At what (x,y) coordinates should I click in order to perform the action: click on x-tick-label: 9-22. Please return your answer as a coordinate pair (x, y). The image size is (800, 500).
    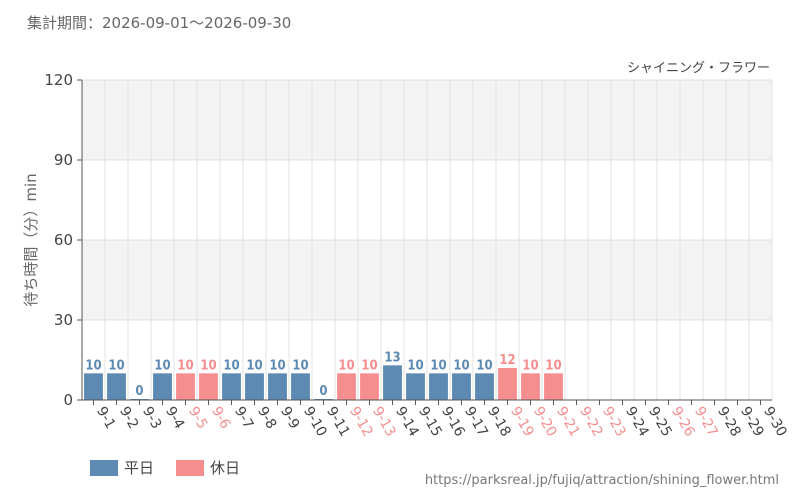
    Looking at the image, I should click on (591, 422).